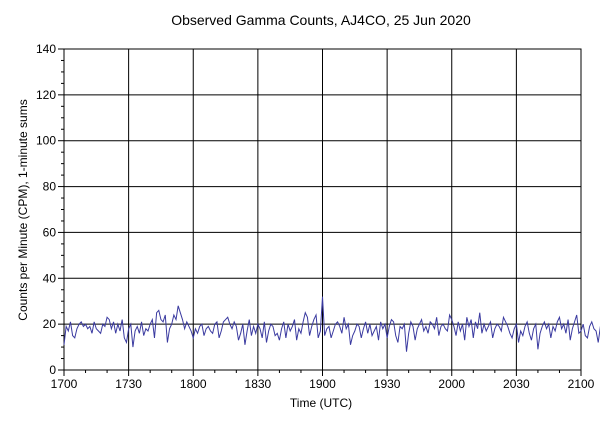  I want to click on x-tick-label: 1730, so click(128, 384).